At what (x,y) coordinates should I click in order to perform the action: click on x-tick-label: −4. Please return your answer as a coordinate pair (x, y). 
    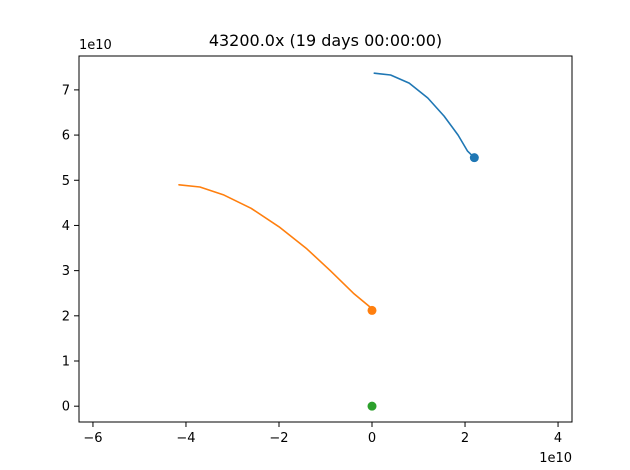
    Looking at the image, I should click on (185, 438).